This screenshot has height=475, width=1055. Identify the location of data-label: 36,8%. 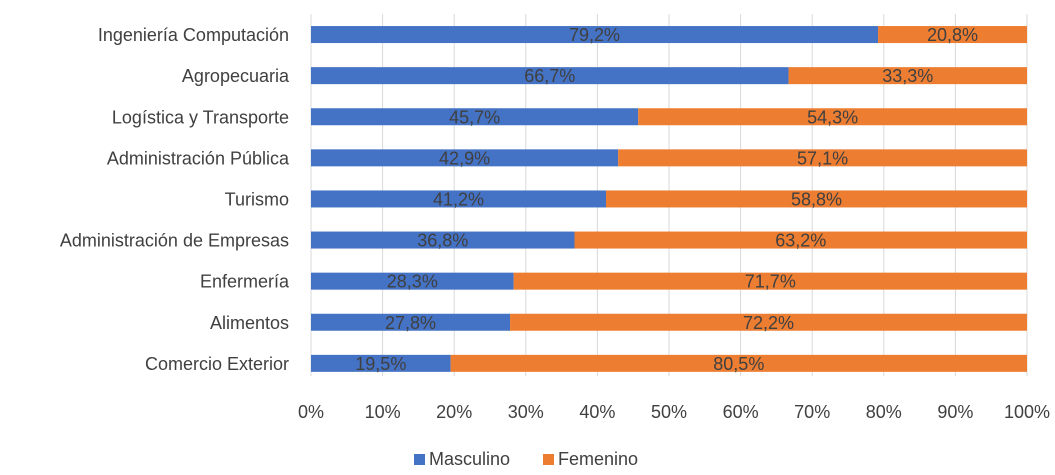
(442, 241).